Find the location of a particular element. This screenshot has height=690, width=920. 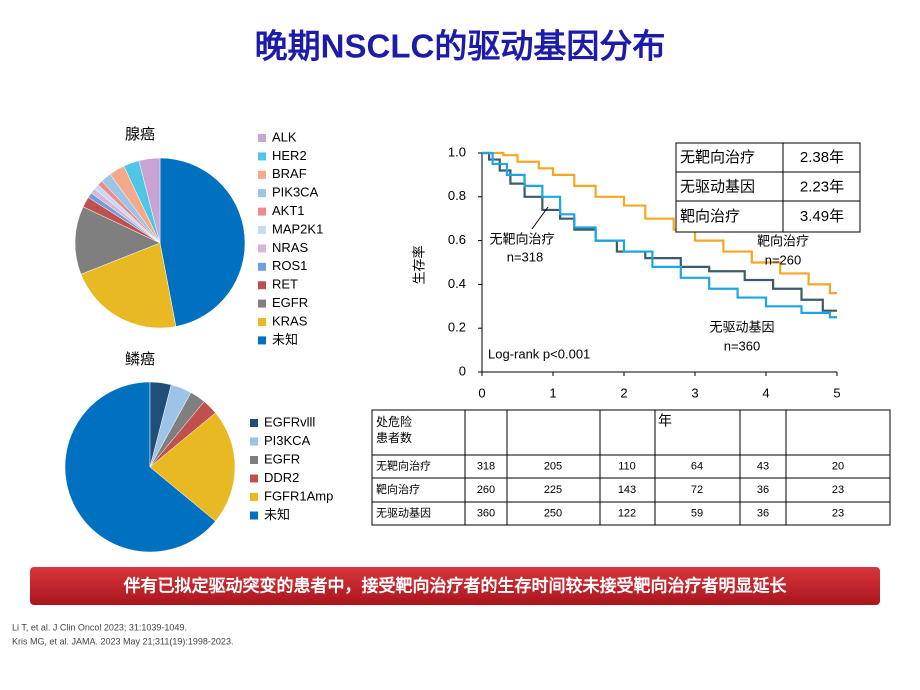

slide-title: 晚期NSCLC的驱动基因分布 is located at coordinates (460, 46).